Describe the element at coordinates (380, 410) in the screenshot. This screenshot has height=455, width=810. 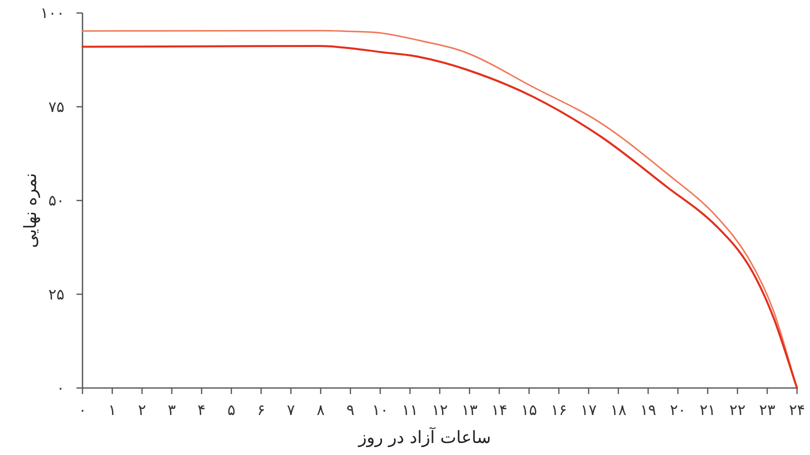
I see `x-tick-label: ۱۰` at that location.